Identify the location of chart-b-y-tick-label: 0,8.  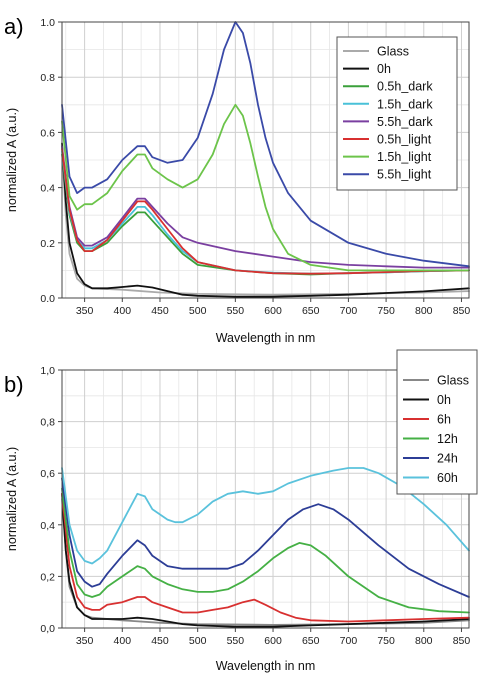
(47, 423).